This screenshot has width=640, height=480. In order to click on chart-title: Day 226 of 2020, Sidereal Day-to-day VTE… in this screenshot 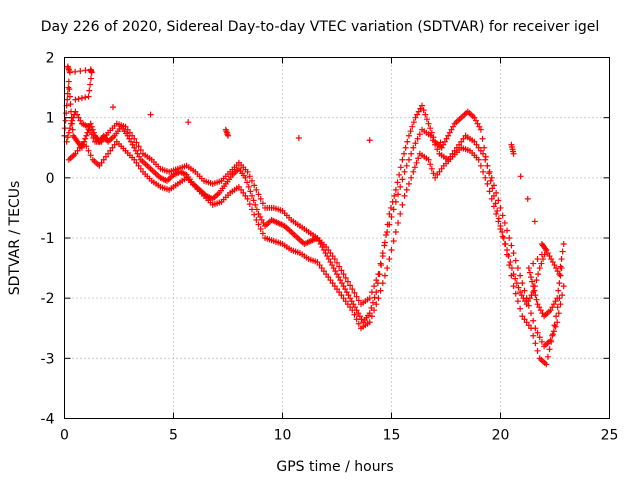, I will do `click(320, 27)`.